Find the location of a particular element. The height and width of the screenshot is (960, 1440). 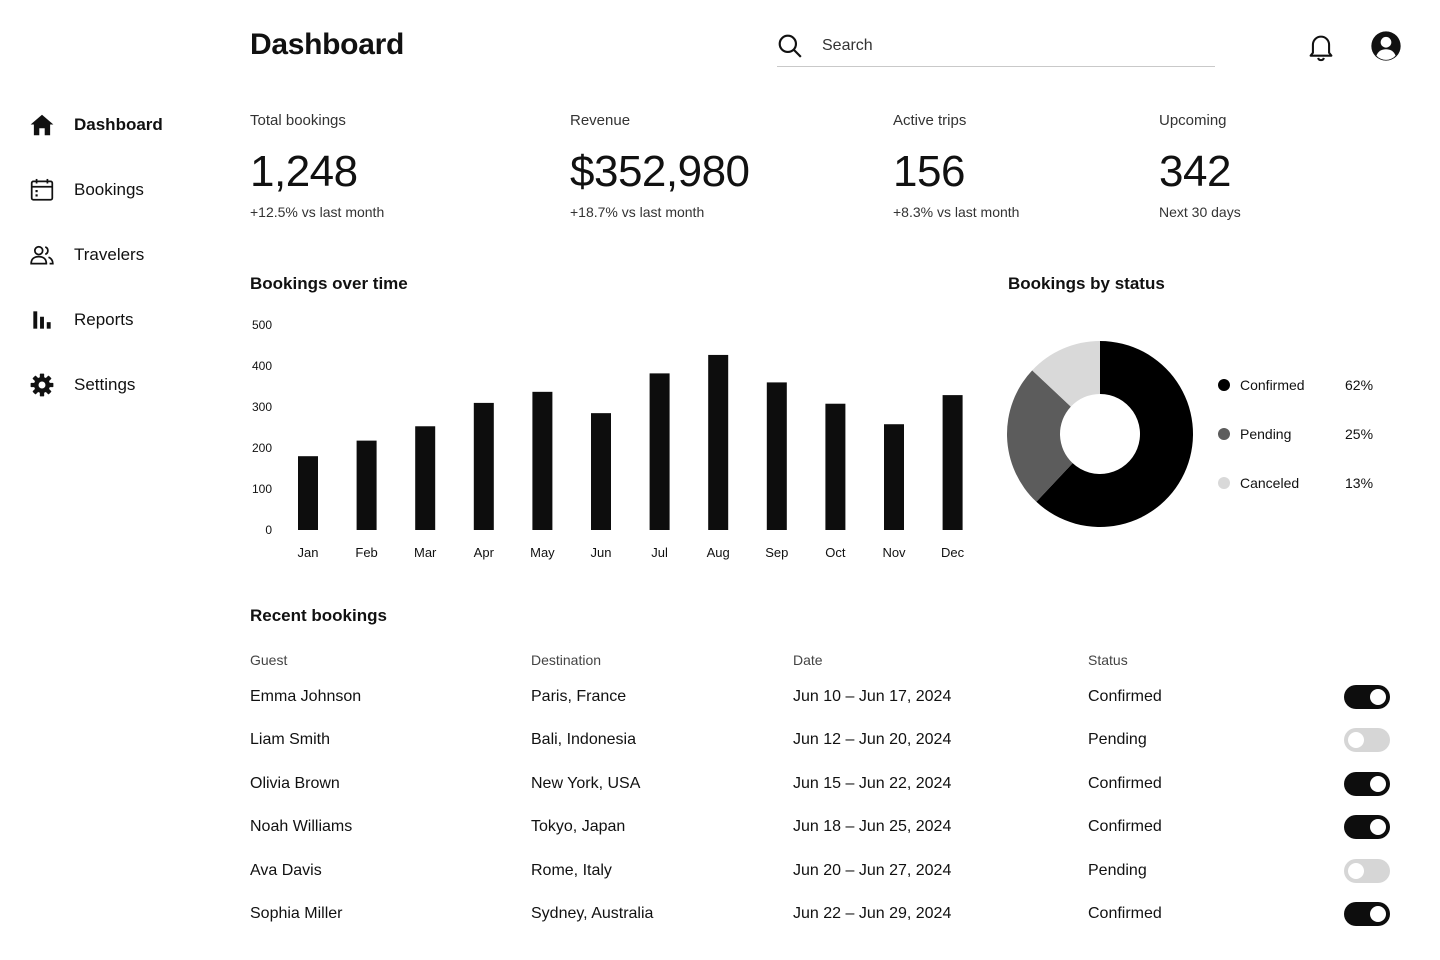

sidebar-item-travelers: Travelers is located at coordinates (95, 254).